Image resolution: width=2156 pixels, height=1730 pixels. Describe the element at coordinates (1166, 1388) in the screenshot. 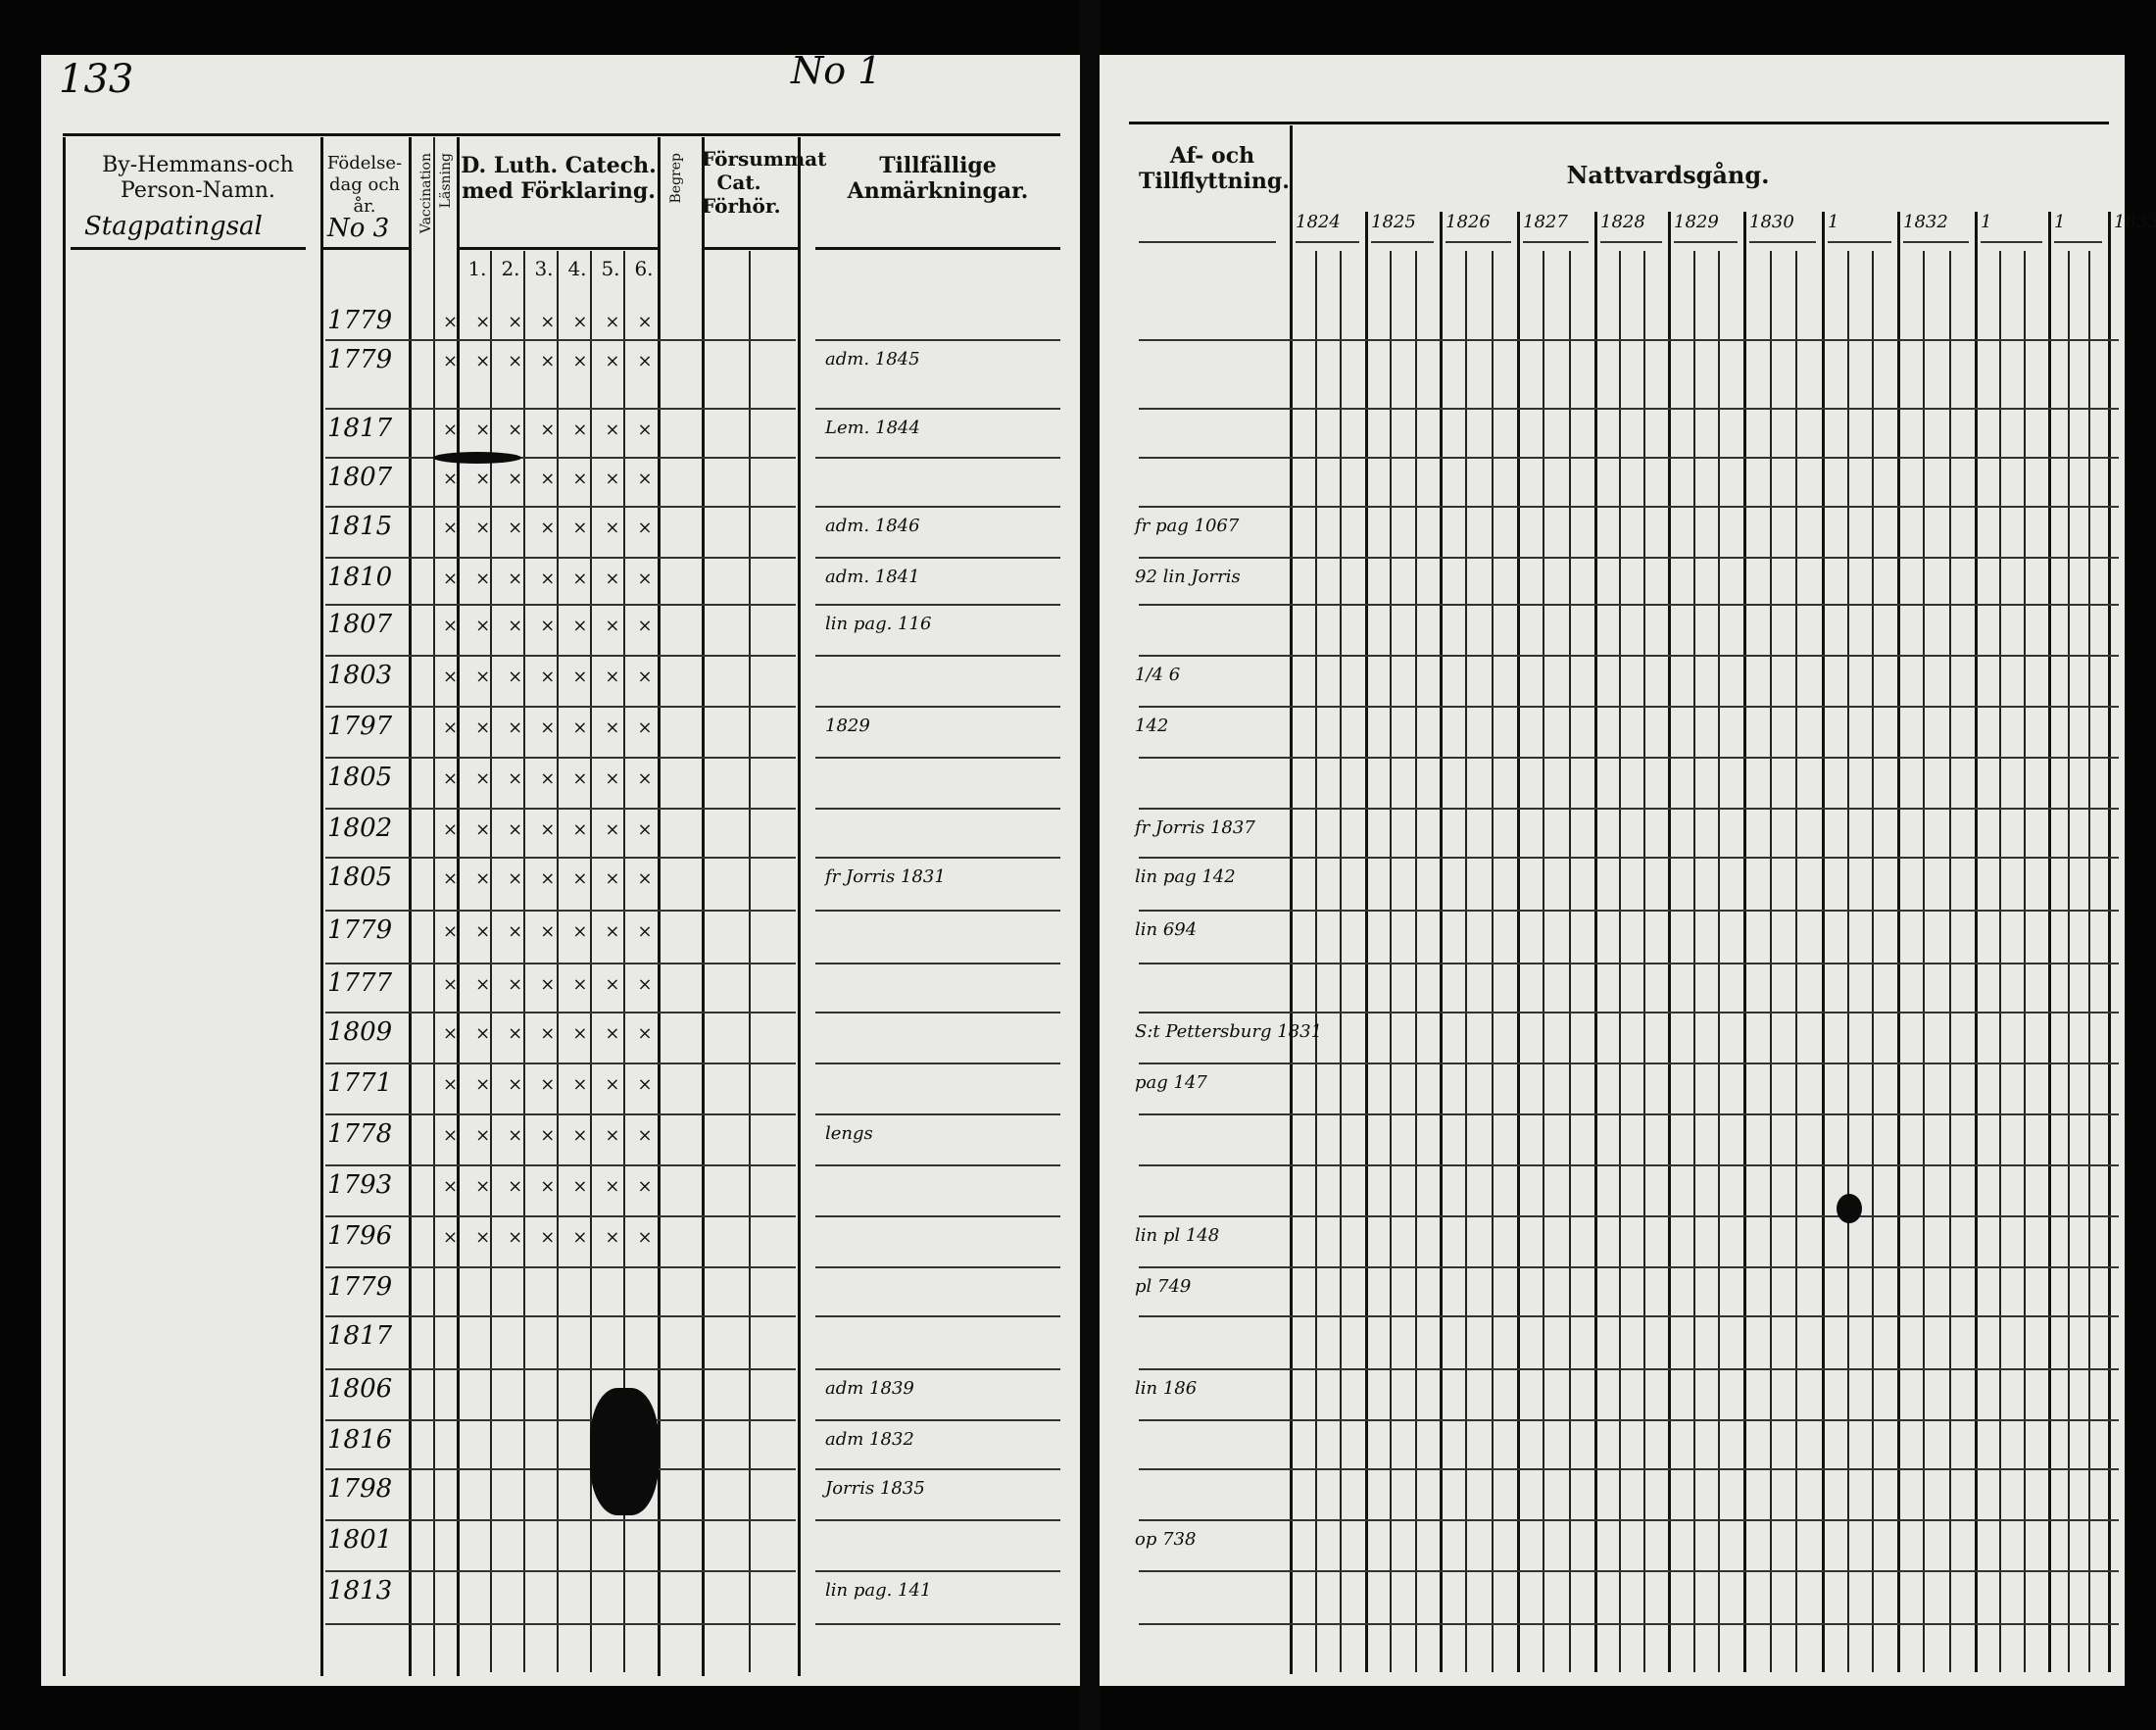

I see `move-entry: lin 186` at that location.